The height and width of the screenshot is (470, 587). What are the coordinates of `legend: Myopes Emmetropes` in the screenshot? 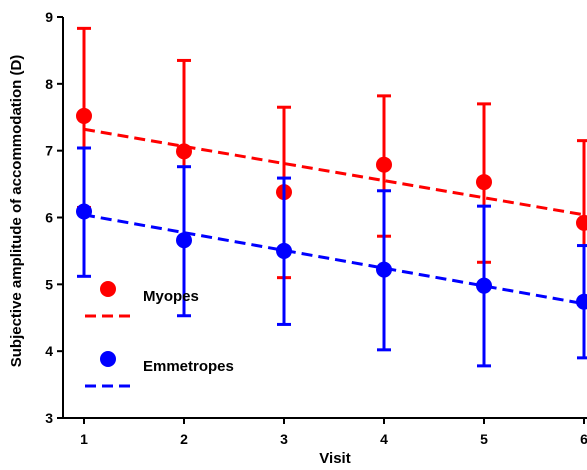 It's located at (159, 334).